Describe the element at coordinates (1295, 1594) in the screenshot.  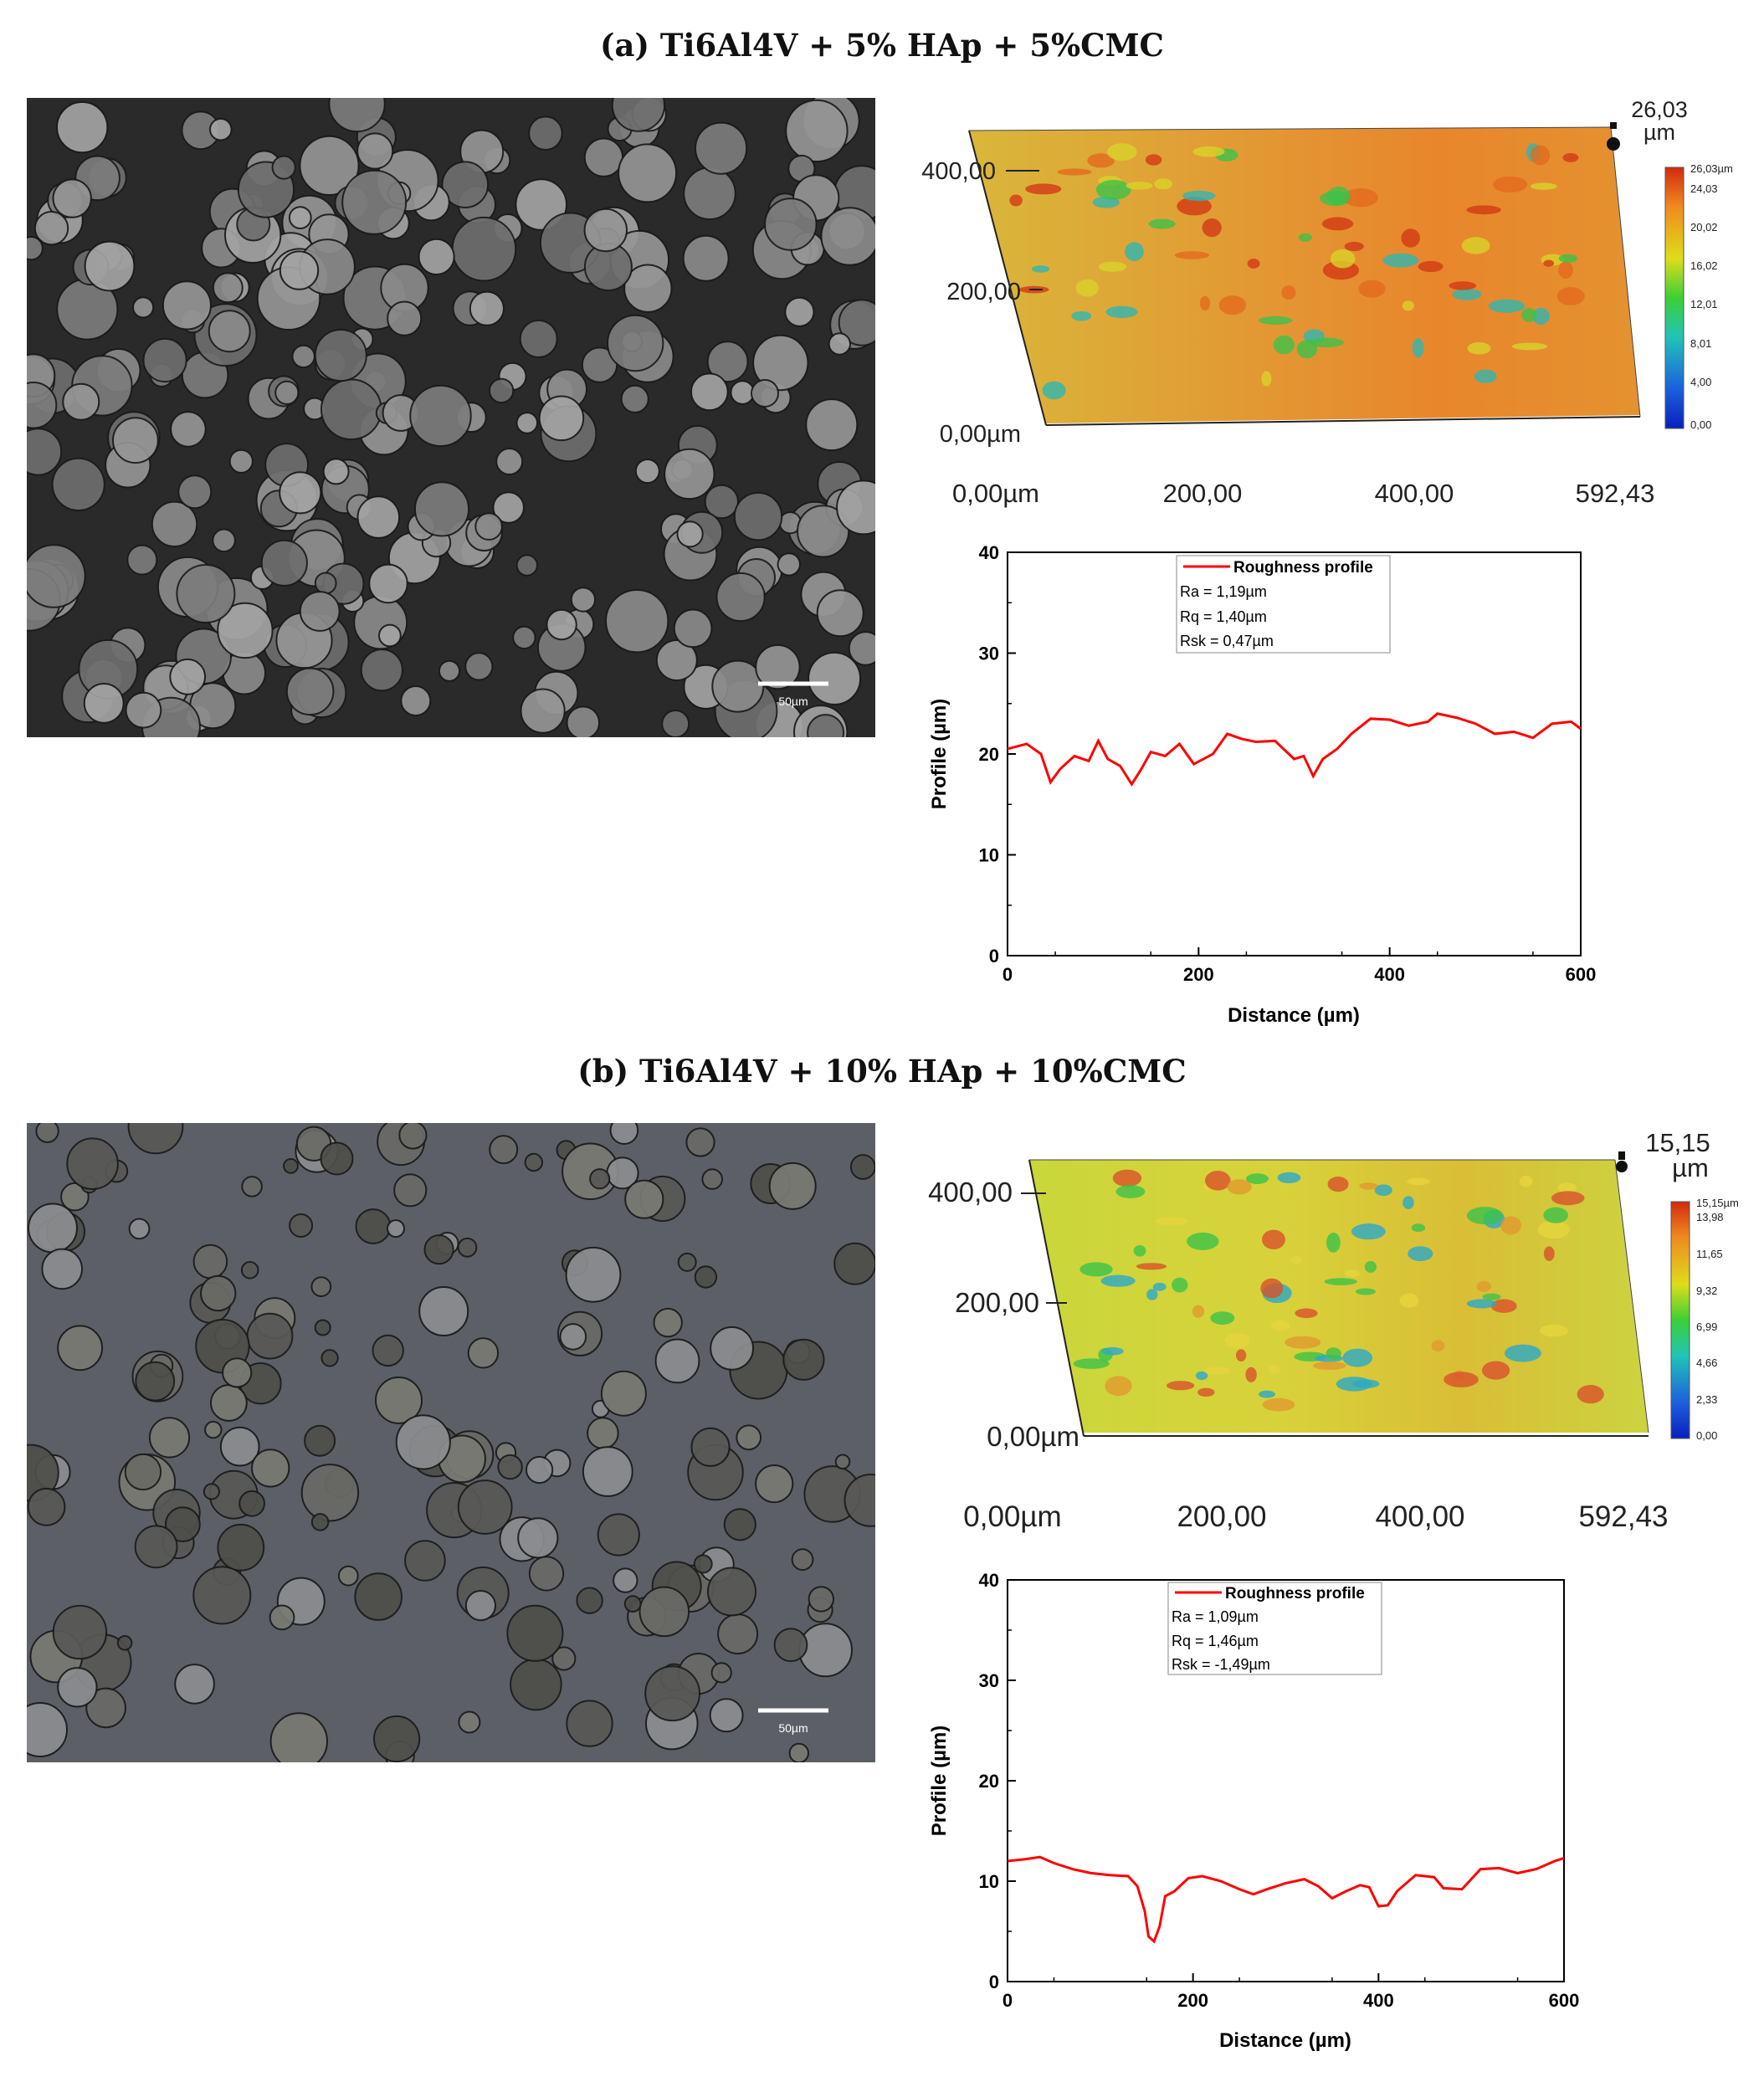
I see `legend-label: Roughness profile` at that location.